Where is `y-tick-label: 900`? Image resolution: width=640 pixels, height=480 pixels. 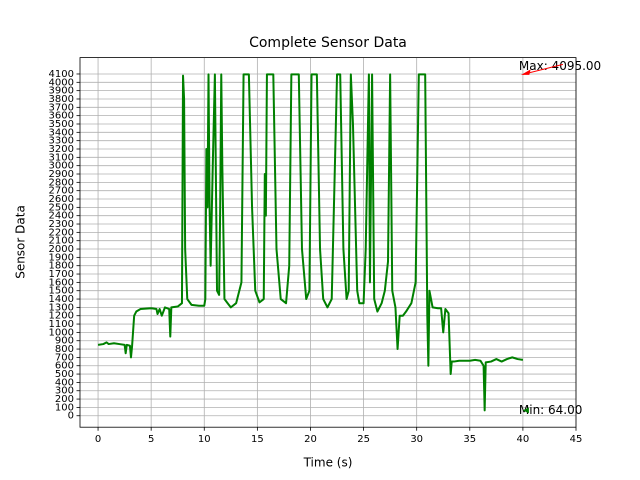 y-tick-label: 900 is located at coordinates (64, 341).